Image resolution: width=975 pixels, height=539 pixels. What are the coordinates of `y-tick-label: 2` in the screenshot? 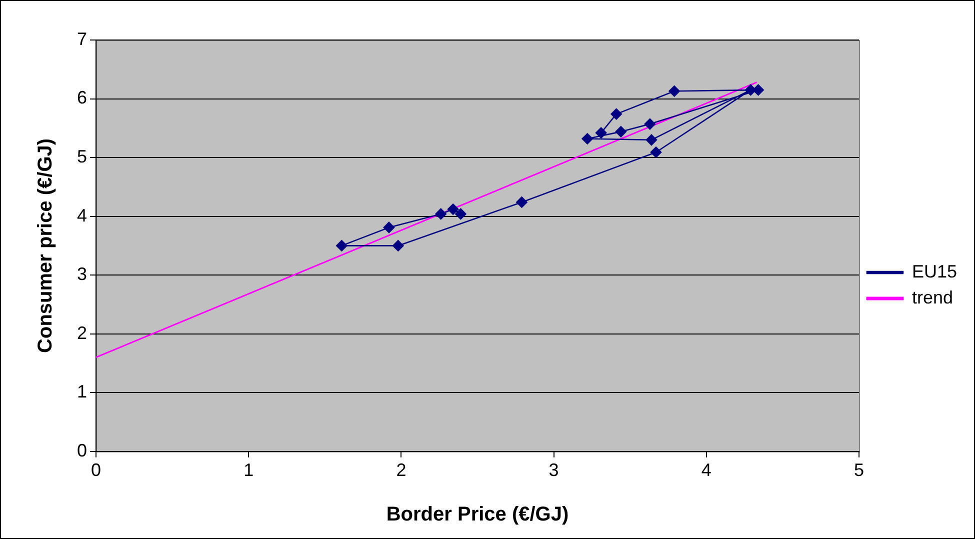 It's located at (82, 332).